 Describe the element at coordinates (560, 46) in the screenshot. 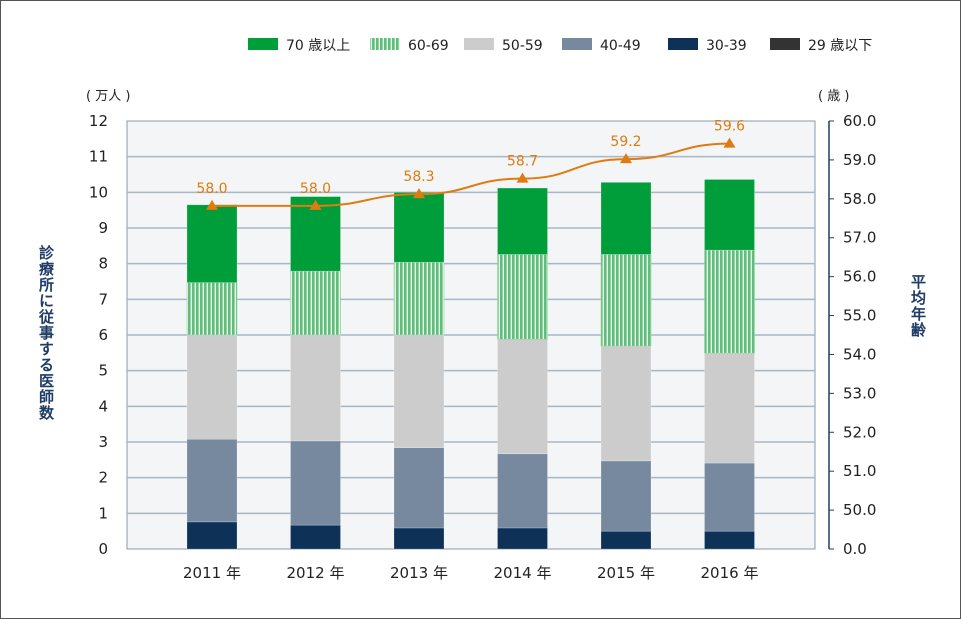

I see `legend: 70 歳以上 60-69 50-59 40-49 30-39 29 歳以下` at that location.